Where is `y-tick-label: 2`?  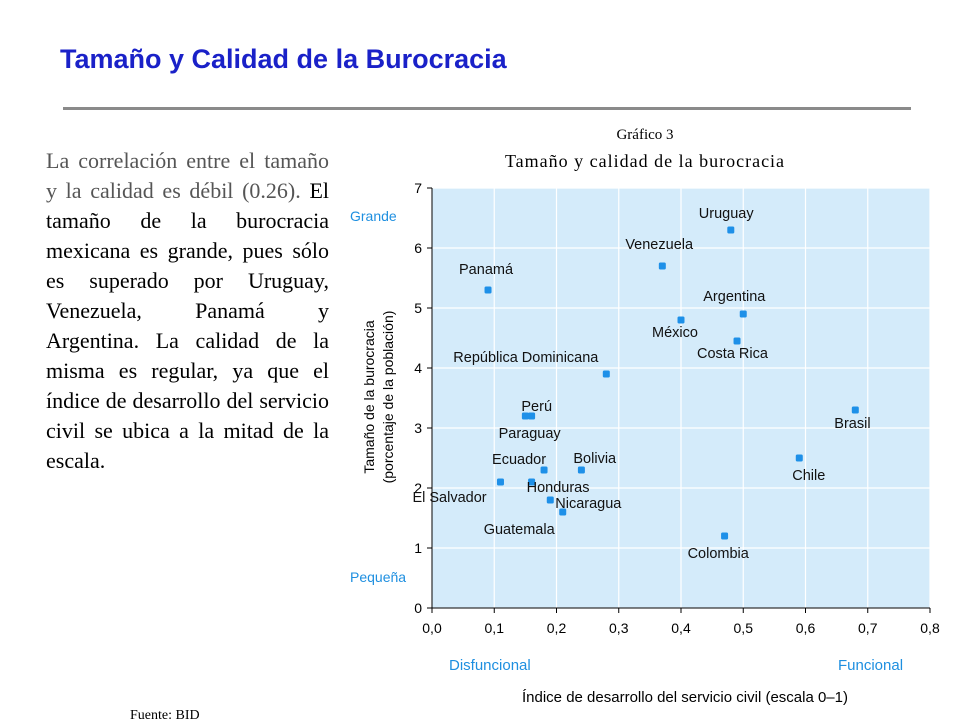 y-tick-label: 2 is located at coordinates (418, 488).